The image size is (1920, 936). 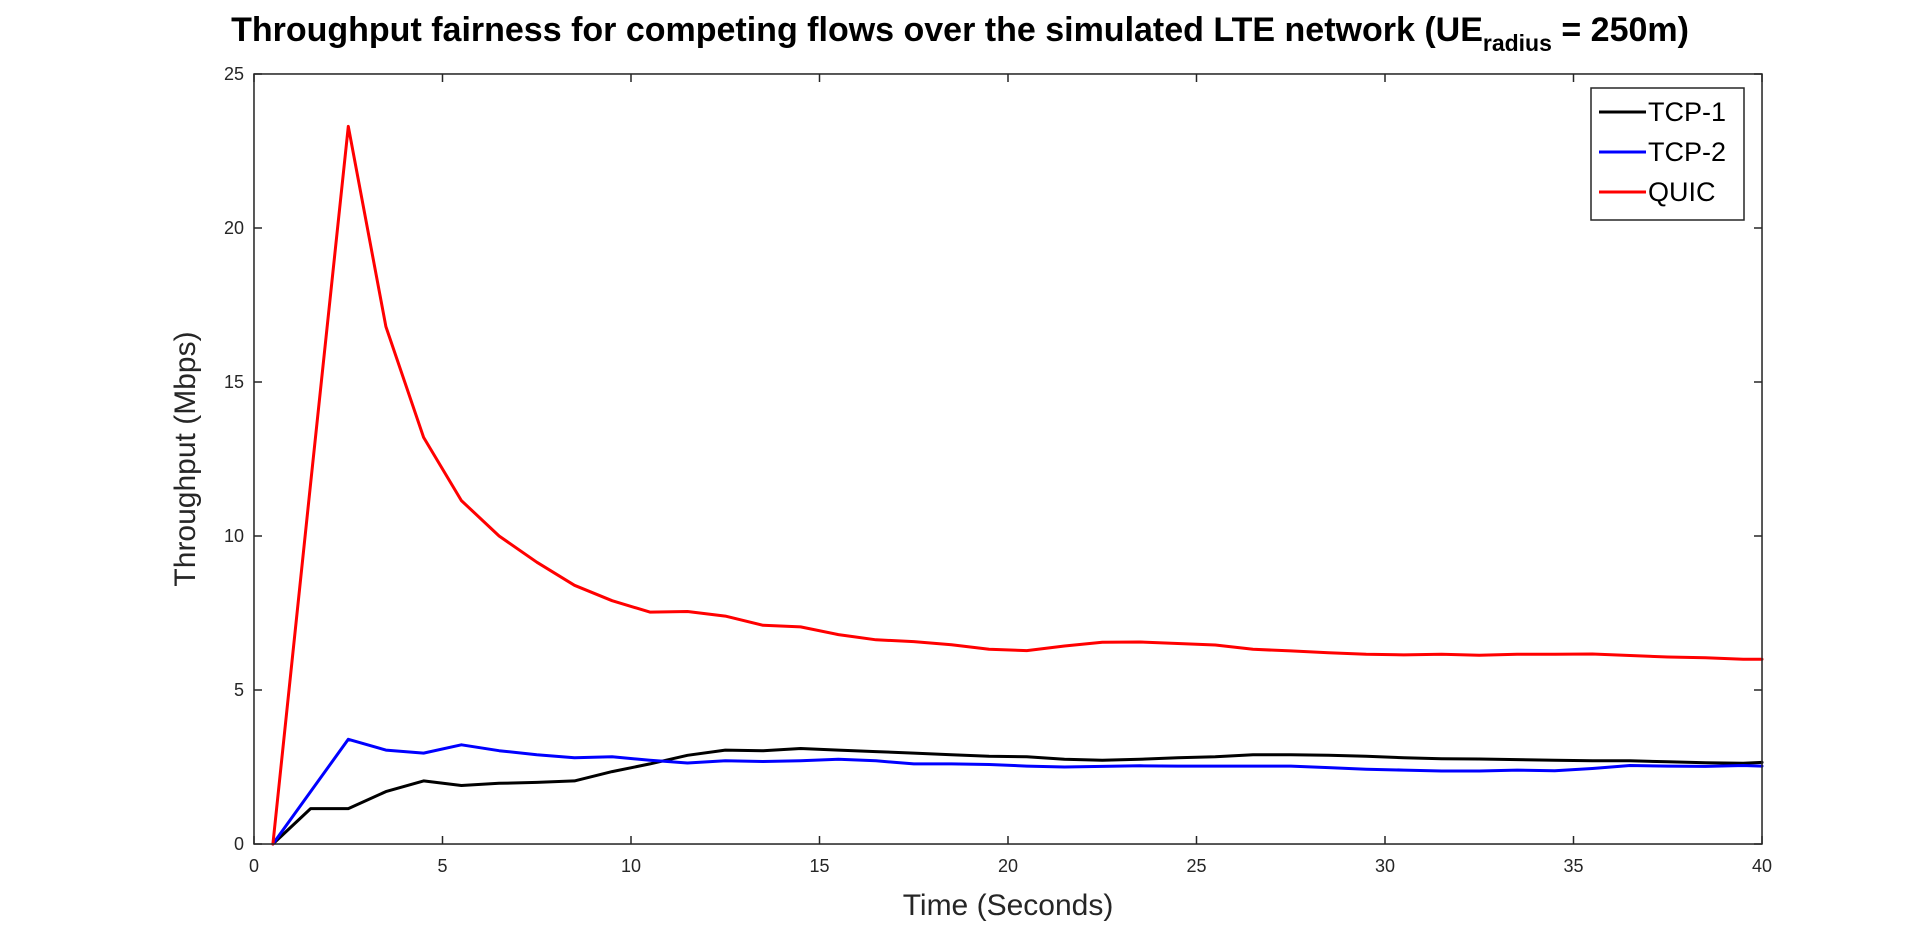 What do you see at coordinates (254, 866) in the screenshot?
I see `x-tick-label: 0` at bounding box center [254, 866].